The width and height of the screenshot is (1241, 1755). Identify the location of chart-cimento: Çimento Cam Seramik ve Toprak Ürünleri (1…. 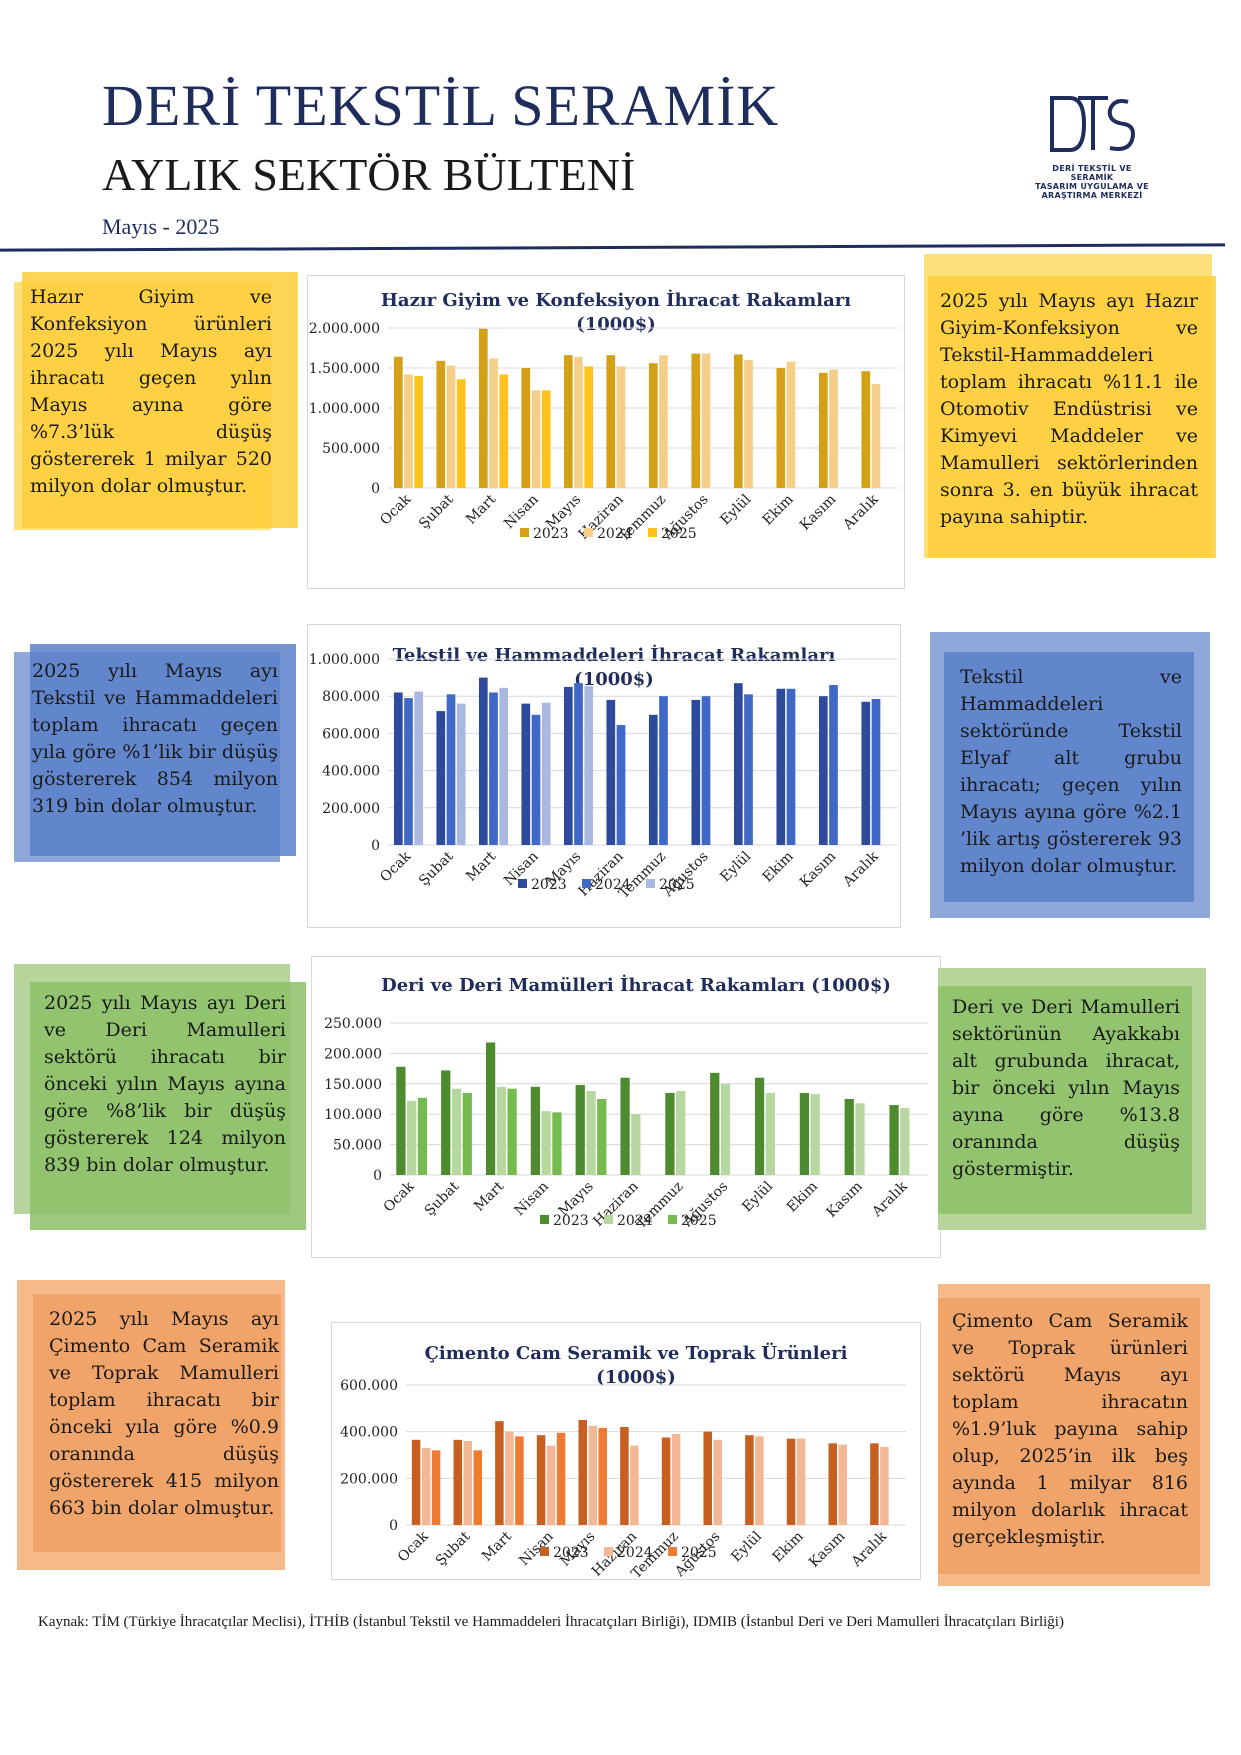
(626, 1451).